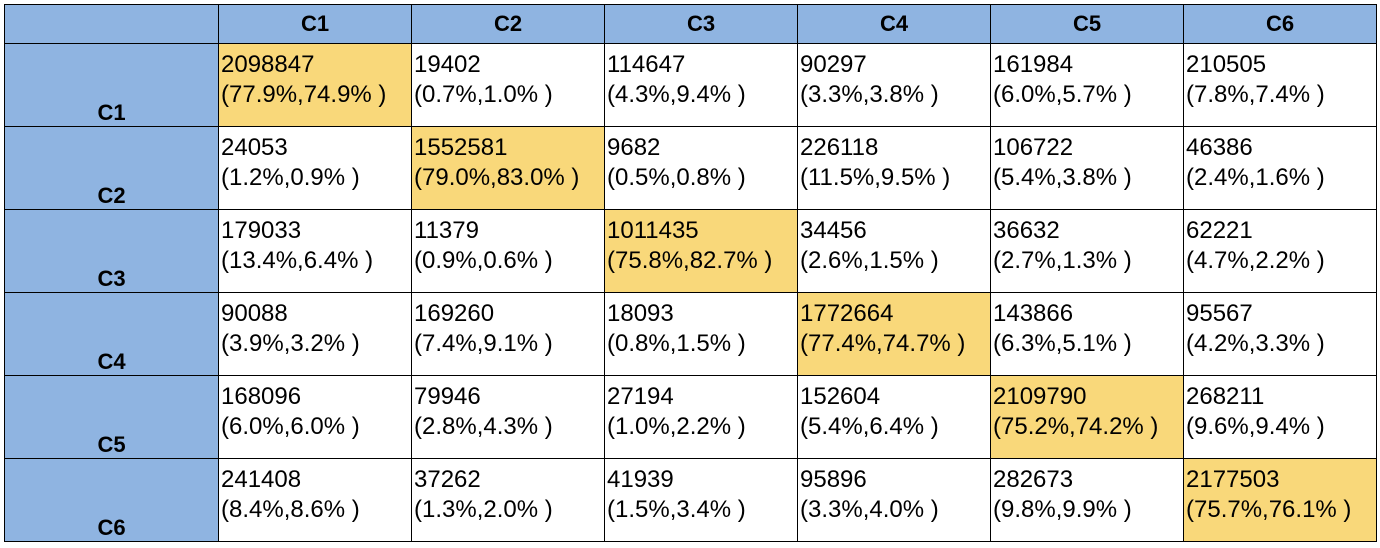  I want to click on cell-percentages: (8.4%,8.6% ), so click(290, 509).